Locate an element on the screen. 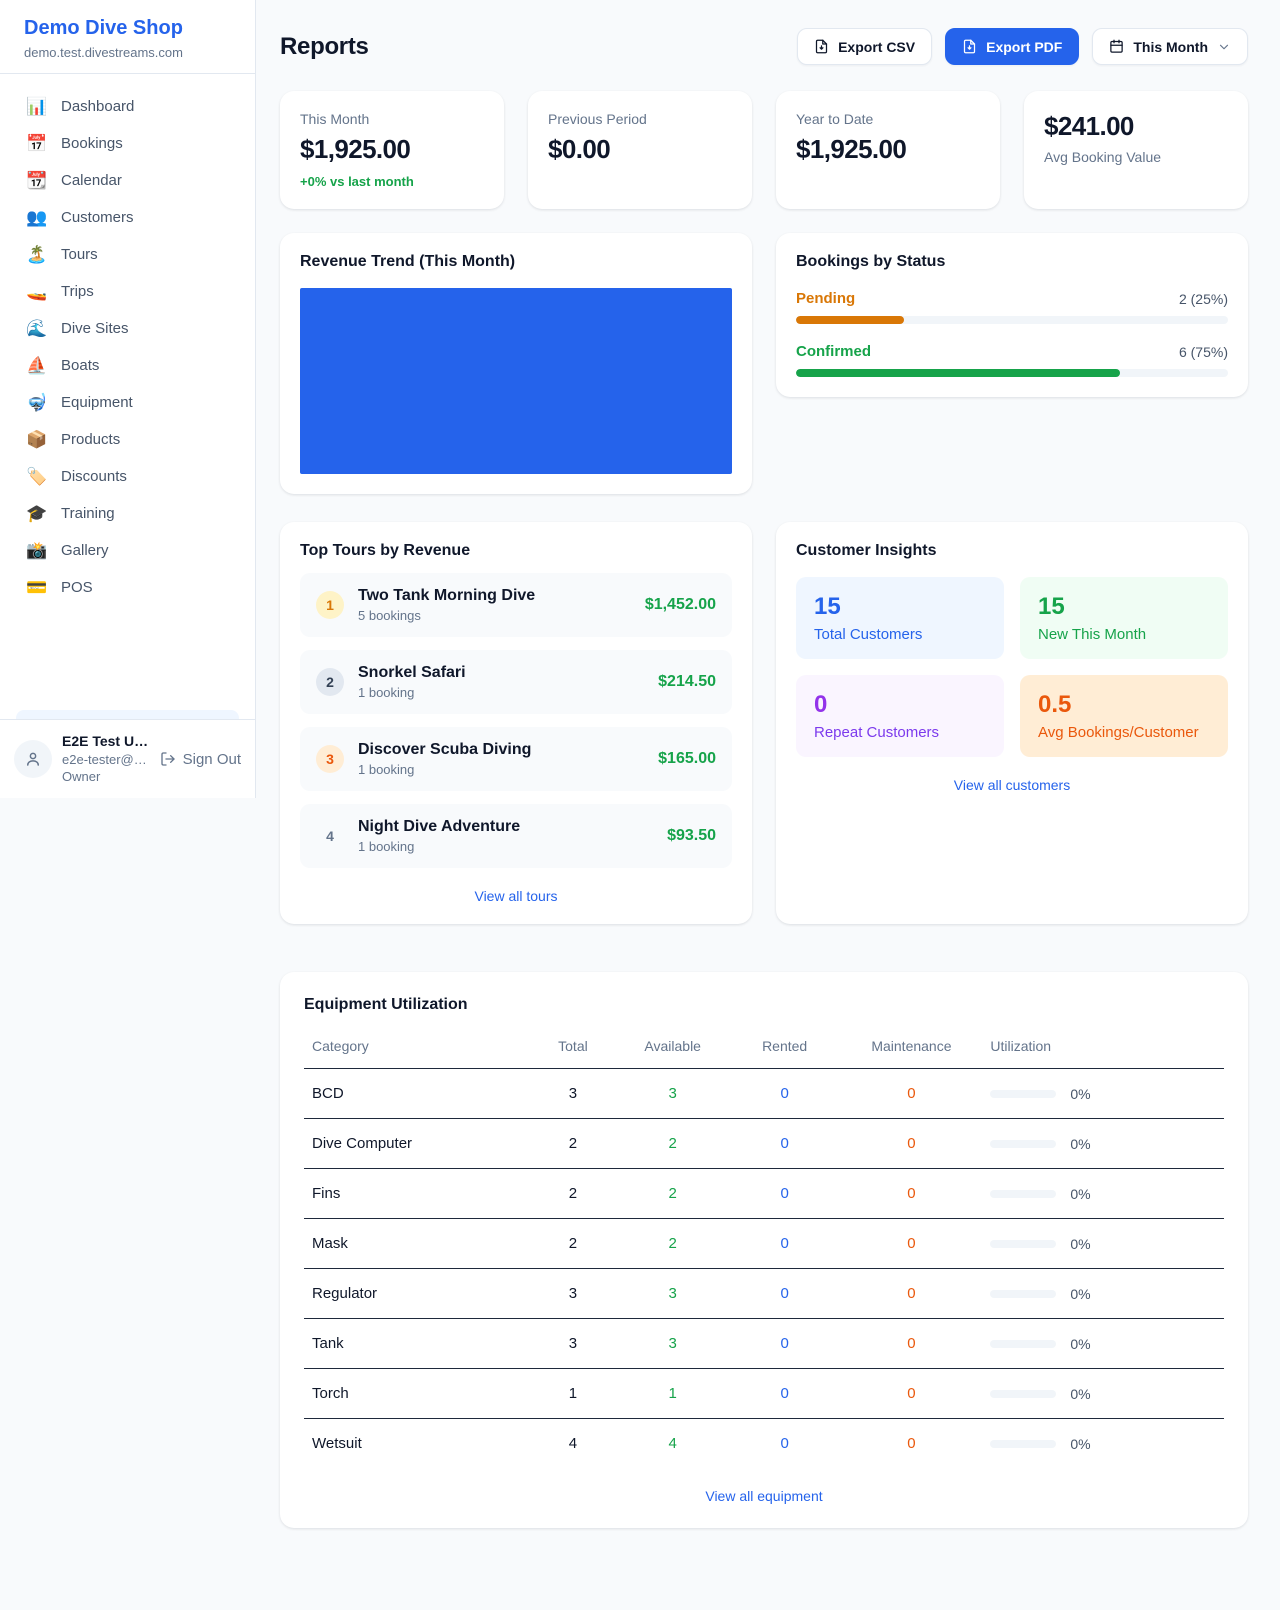 Image resolution: width=1280 pixels, height=1610 pixels. user-footer: E2E Test U… e2e-tester@… Owner Sign Out is located at coordinates (127, 758).